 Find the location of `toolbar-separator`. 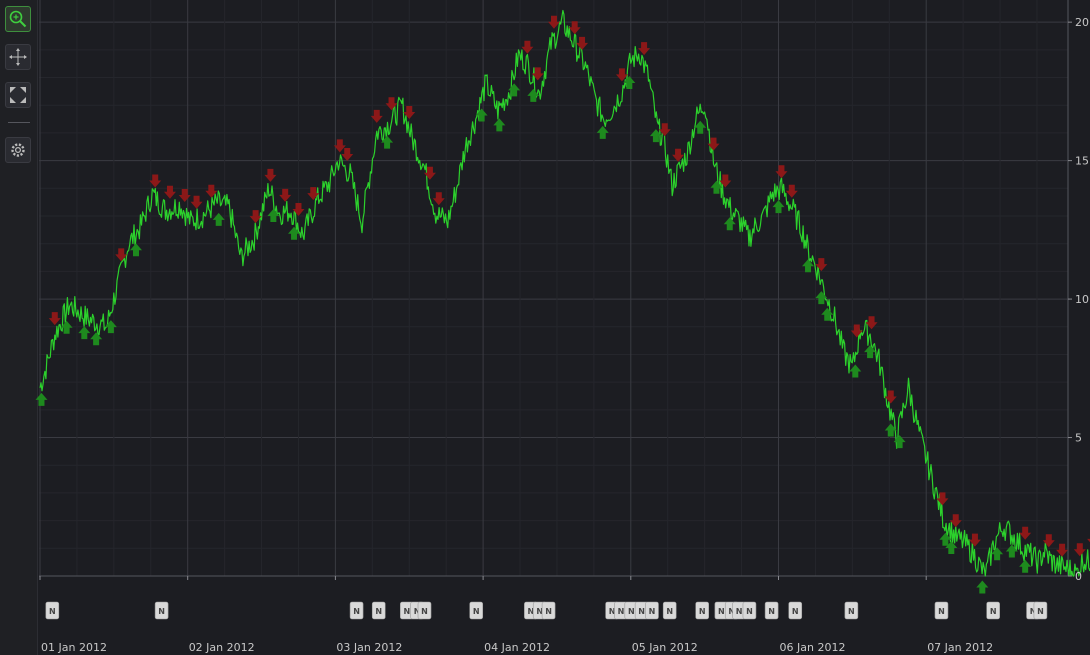

toolbar-separator is located at coordinates (19, 122).